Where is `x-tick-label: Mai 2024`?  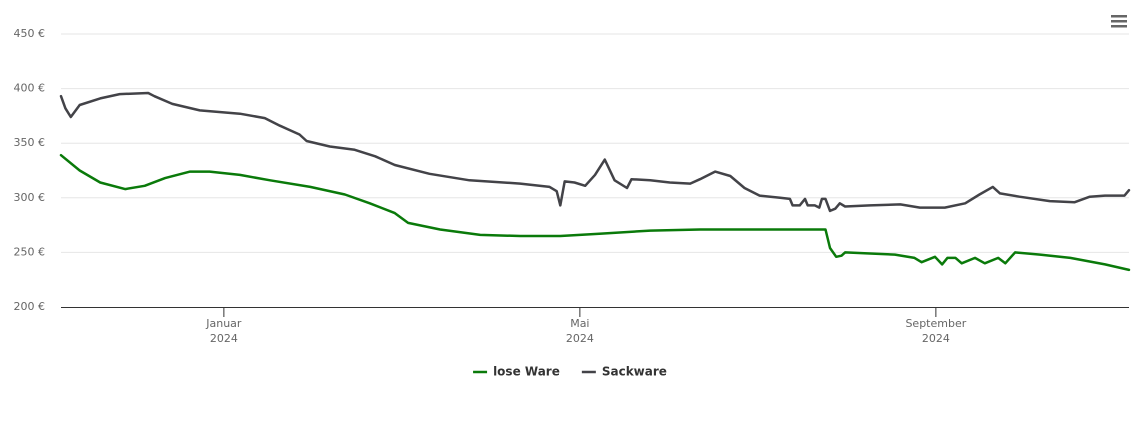 x-tick-label: Mai 2024 is located at coordinates (579, 331).